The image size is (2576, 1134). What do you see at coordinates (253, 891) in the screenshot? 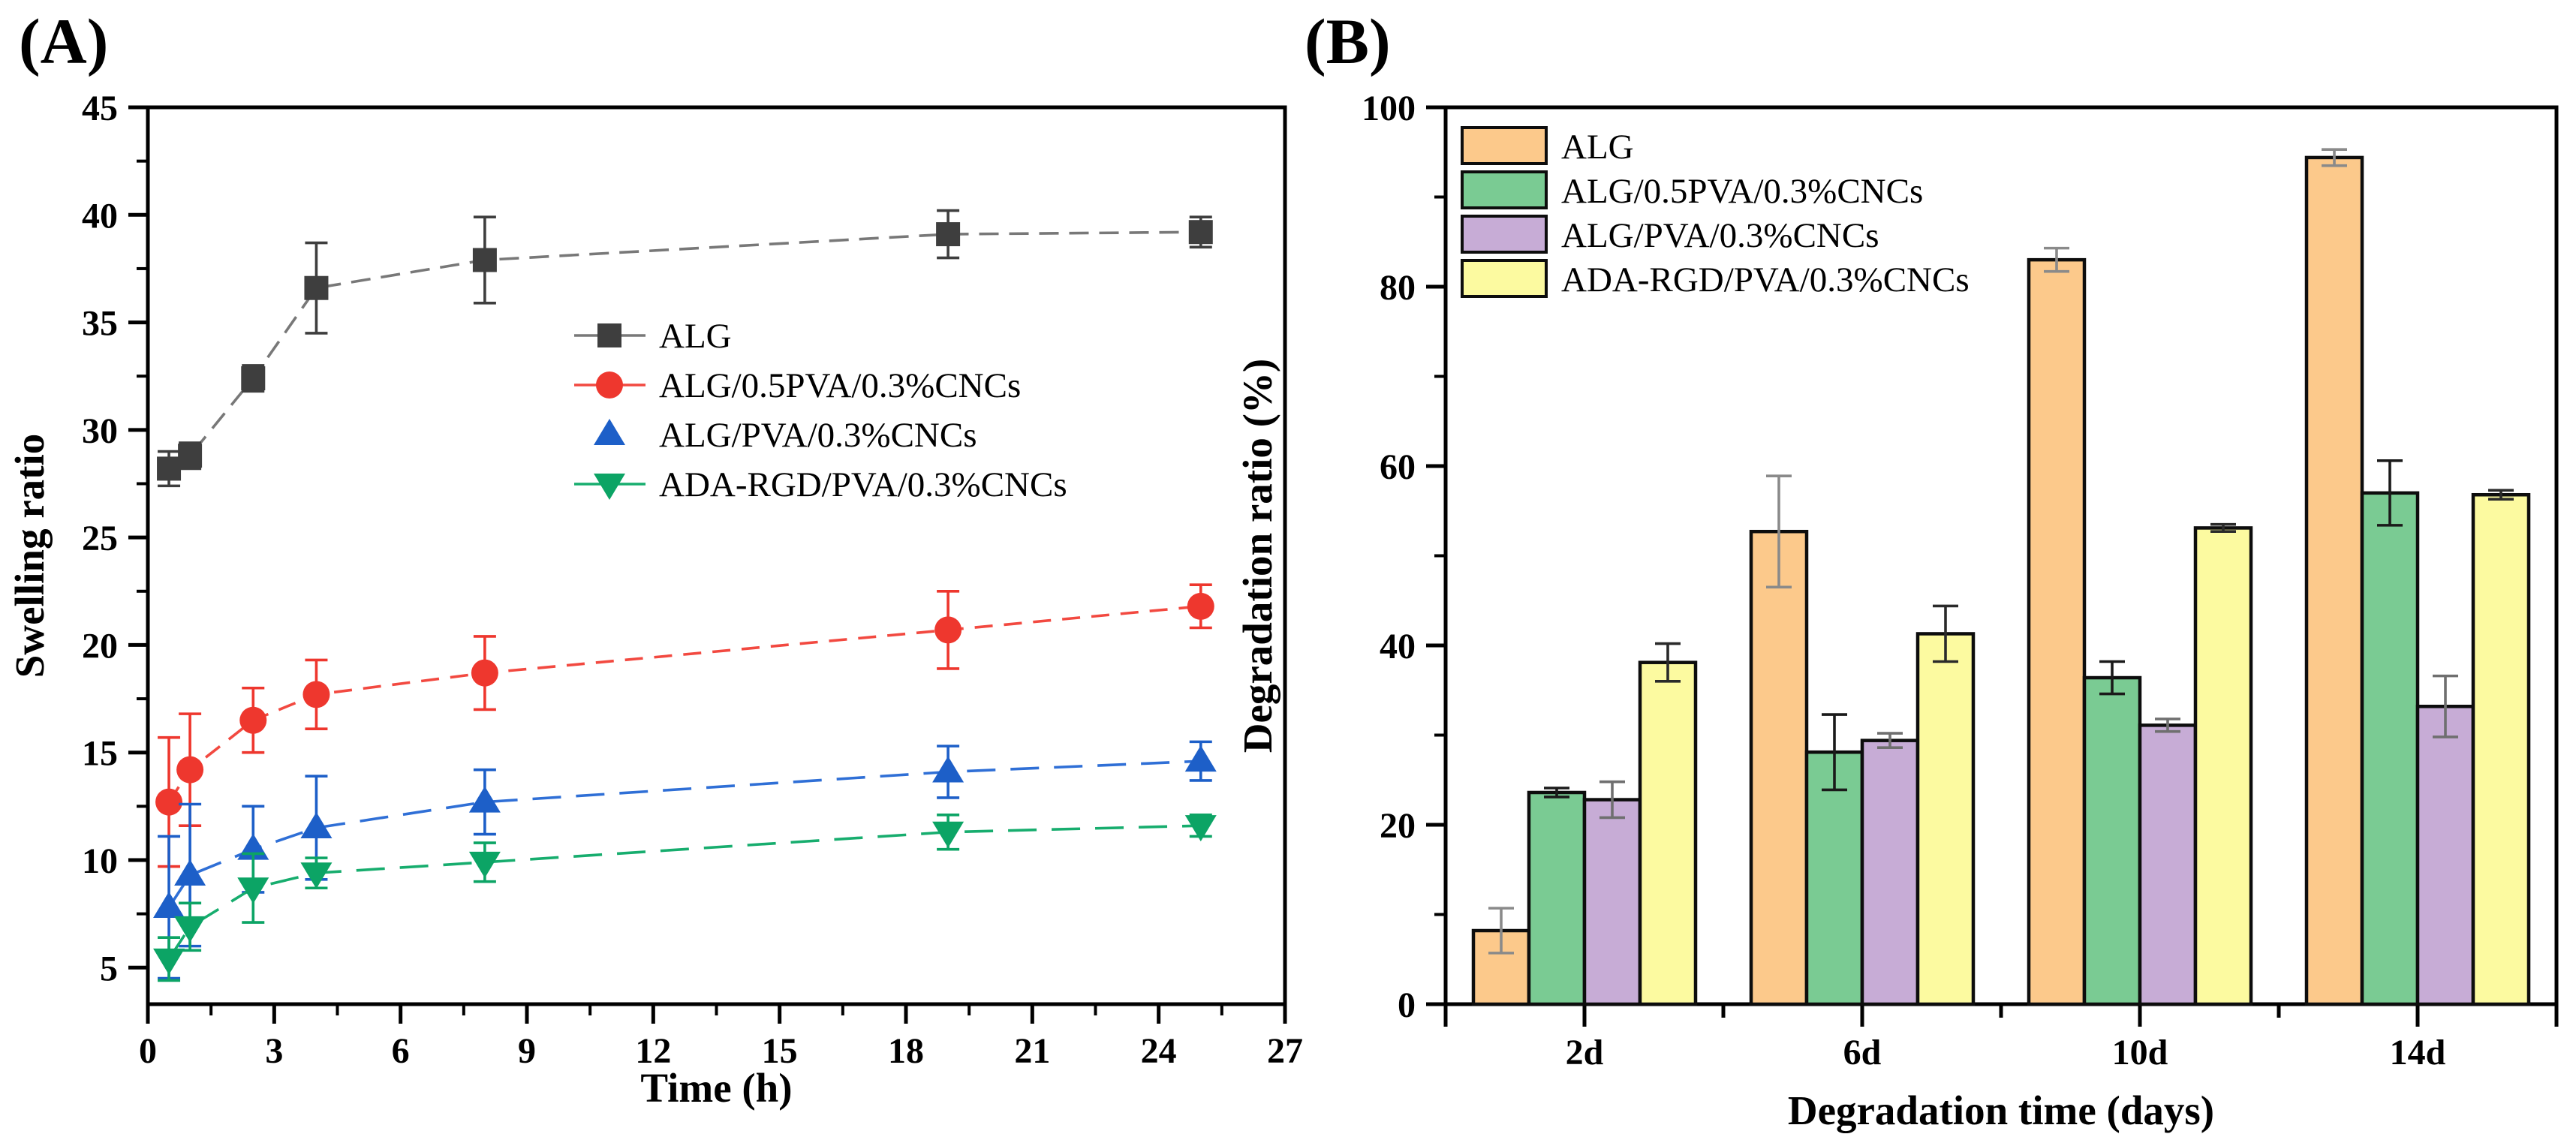
I see `data-point-ADA-RGD/PVA/0.3%CNCs-2.5h` at bounding box center [253, 891].